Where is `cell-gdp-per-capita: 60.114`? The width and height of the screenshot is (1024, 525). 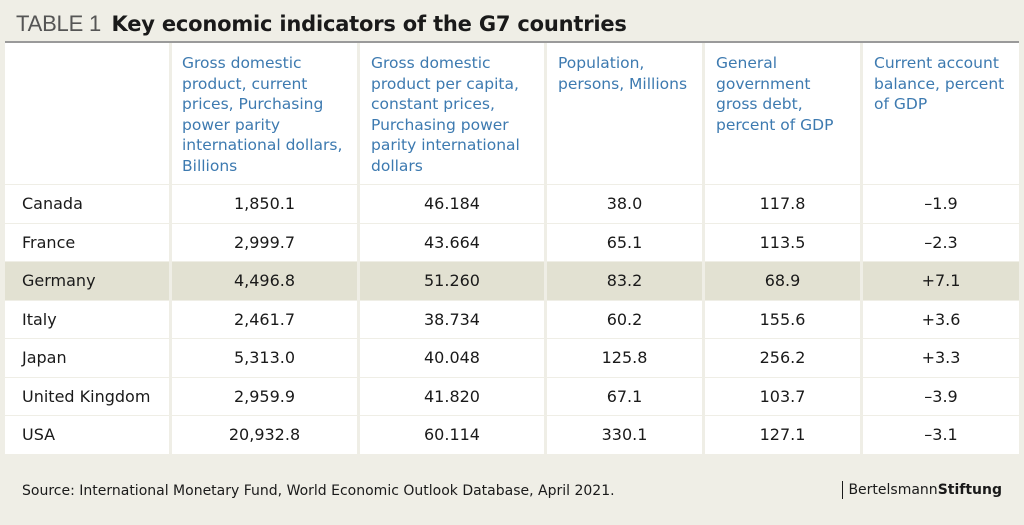 cell-gdp-per-capita: 60.114 is located at coordinates (450, 434).